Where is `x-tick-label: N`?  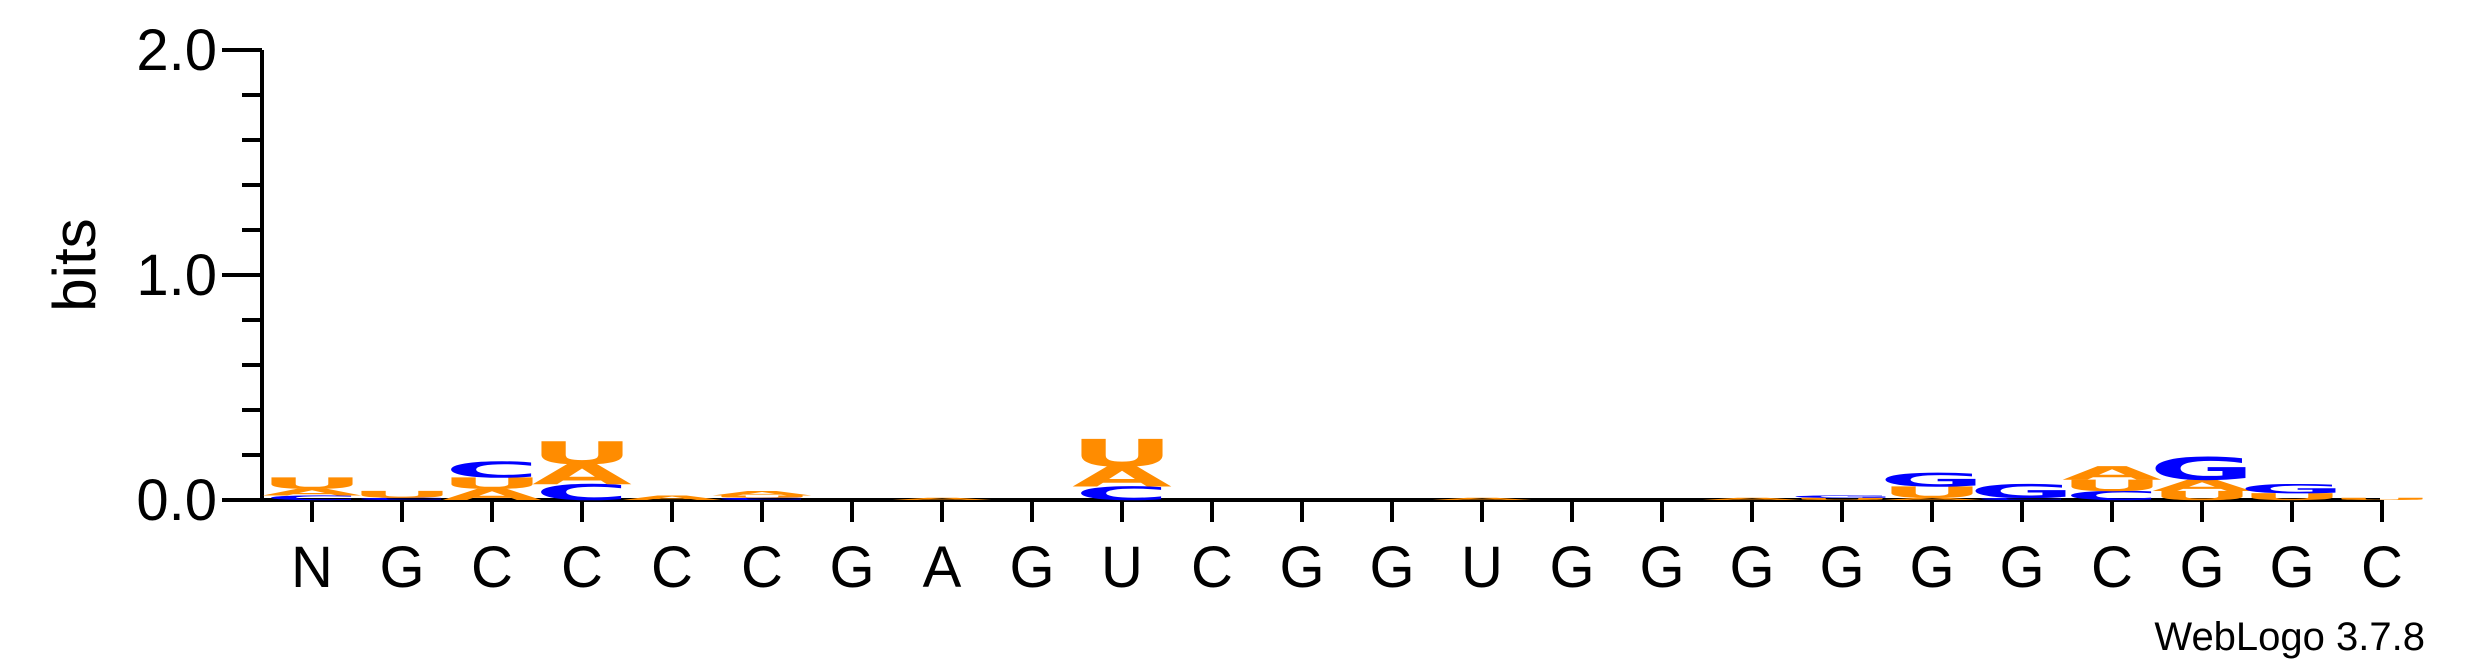
x-tick-label: N is located at coordinates (312, 567).